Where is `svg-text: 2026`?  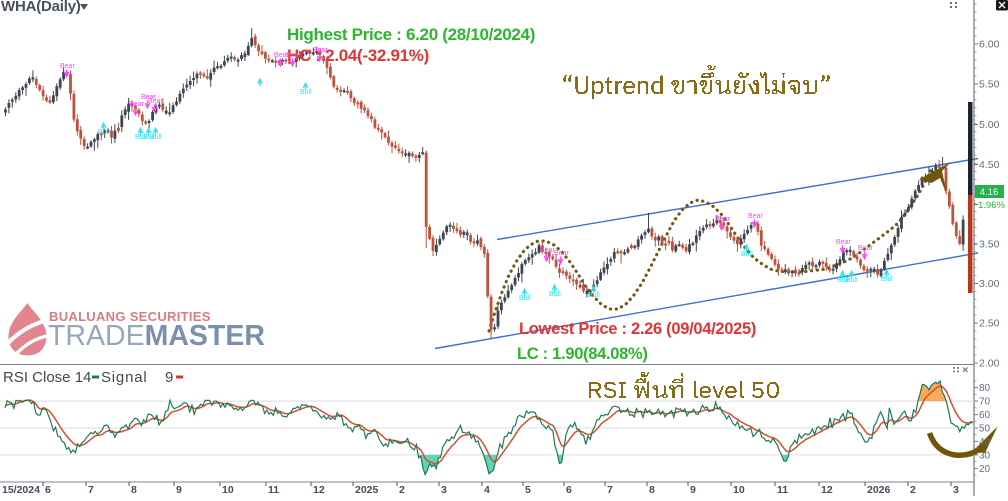
svg-text: 2026 is located at coordinates (879, 490).